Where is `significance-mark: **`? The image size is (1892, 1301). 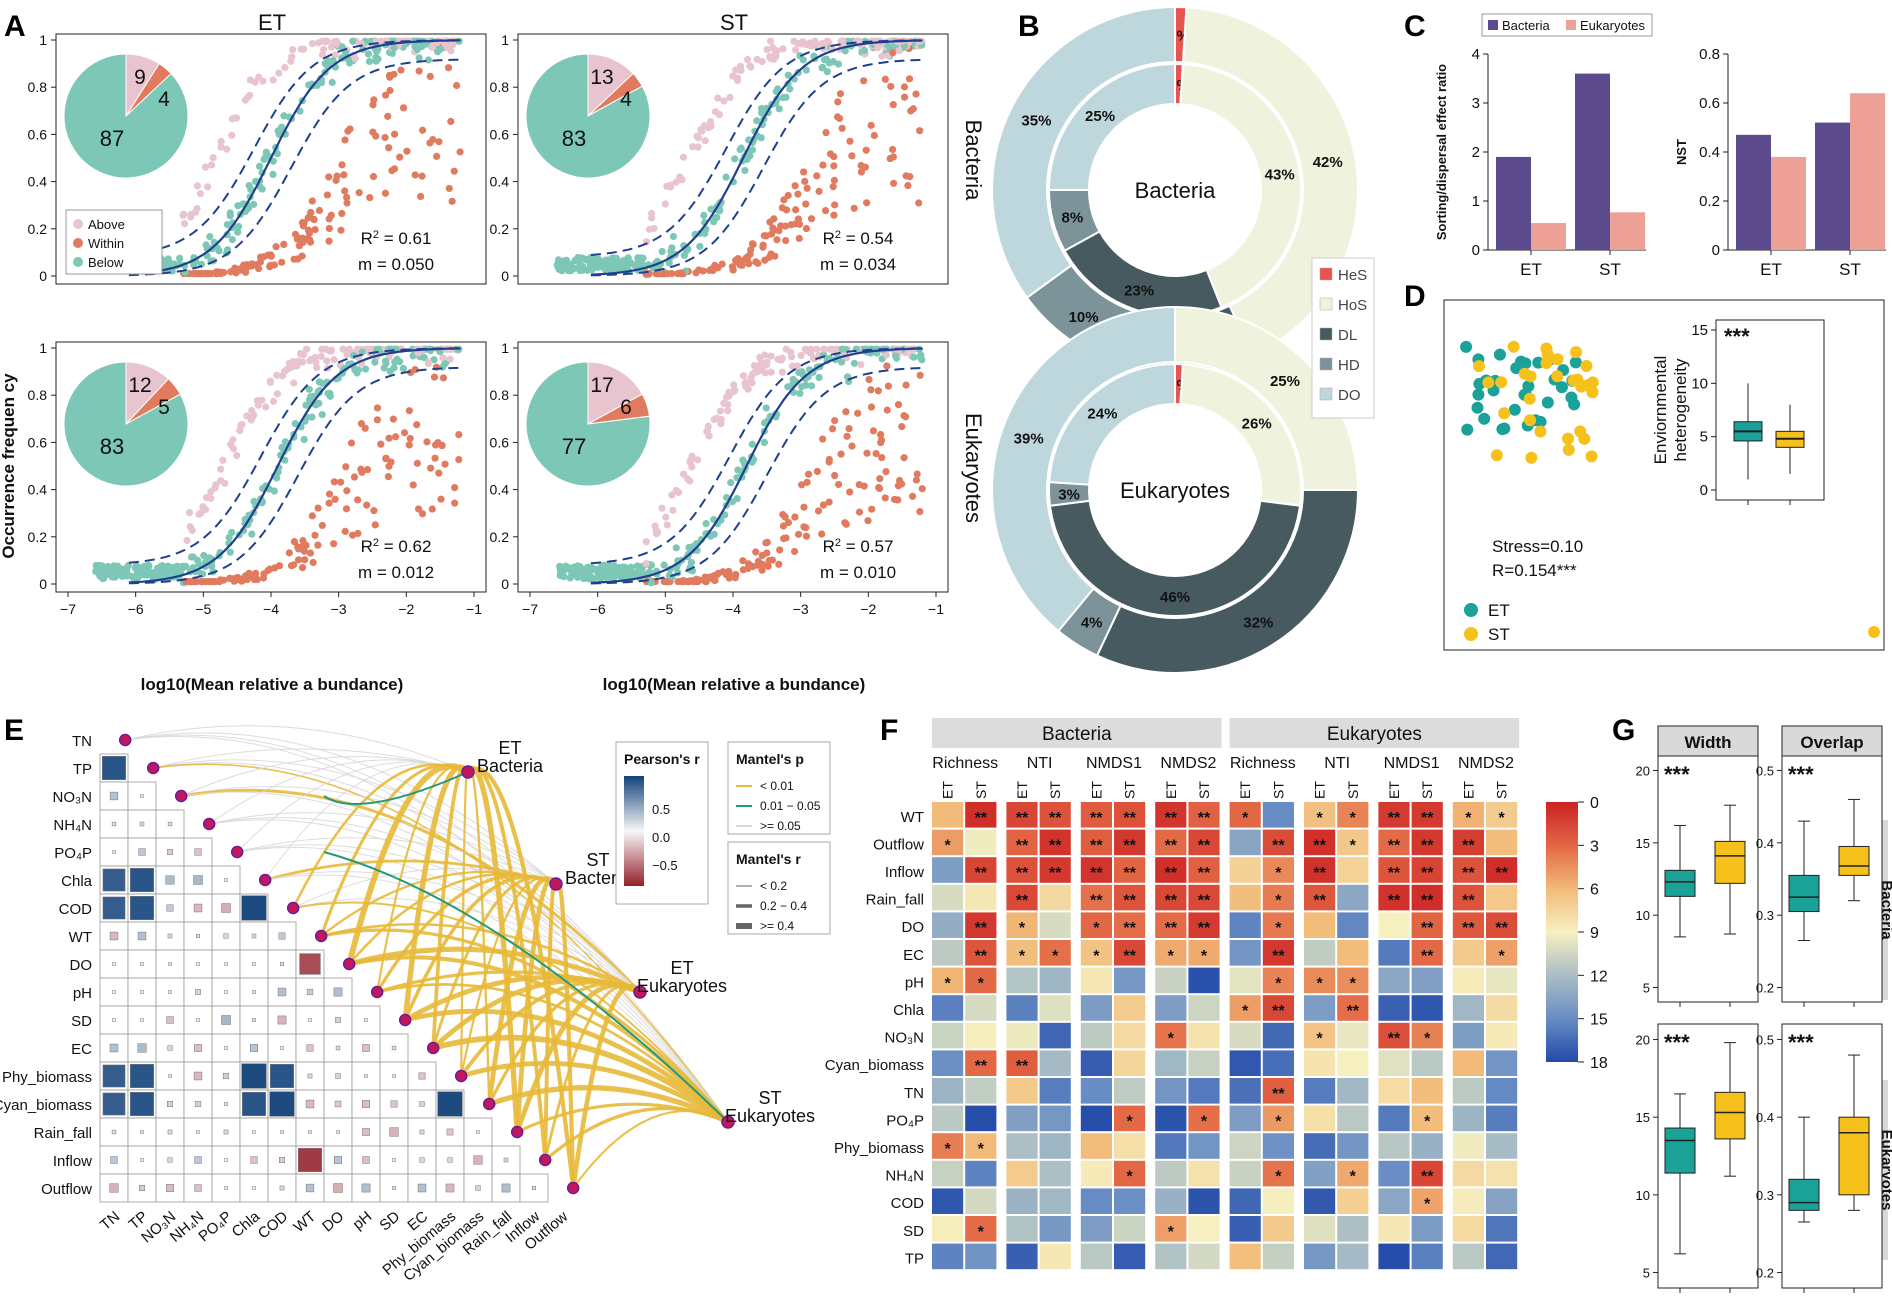
significance-mark: ** is located at coordinates (1096, 818).